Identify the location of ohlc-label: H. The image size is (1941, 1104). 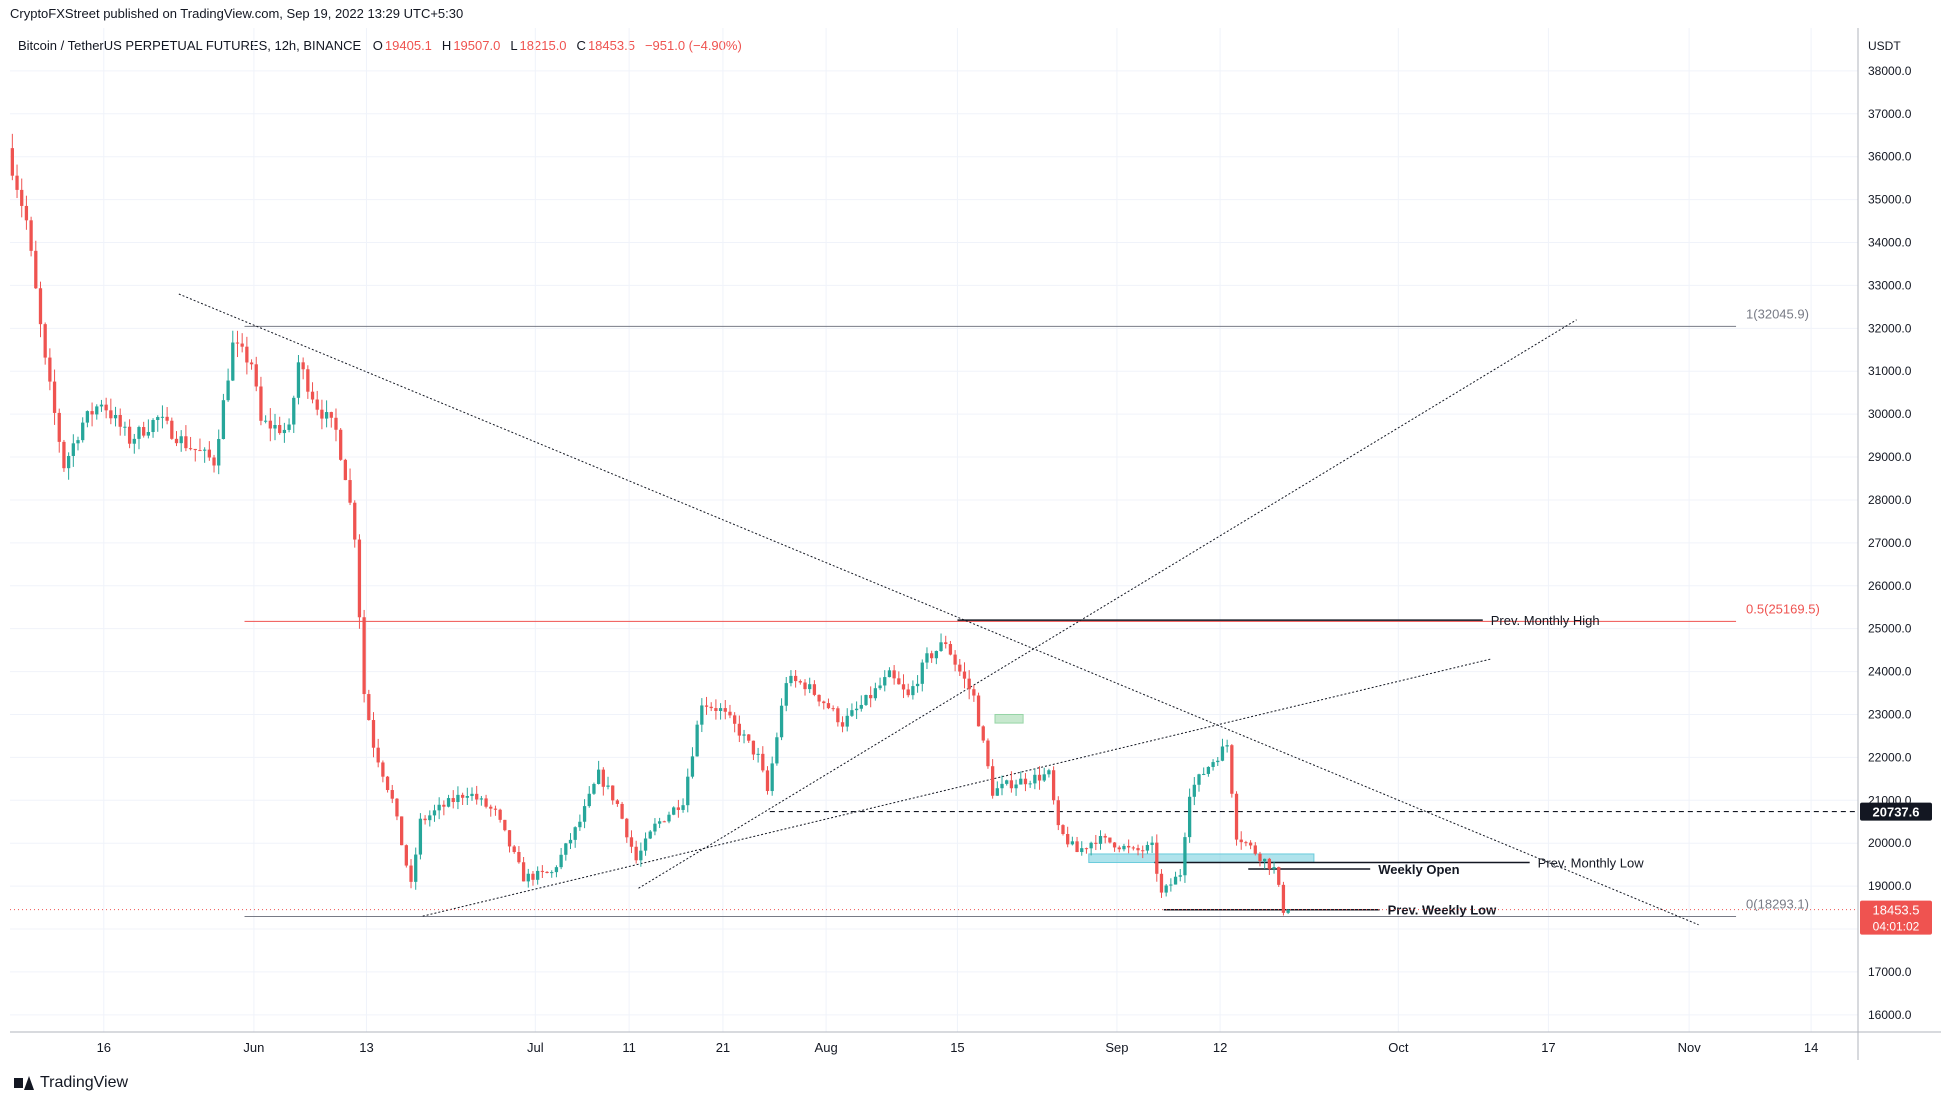
(446, 45).